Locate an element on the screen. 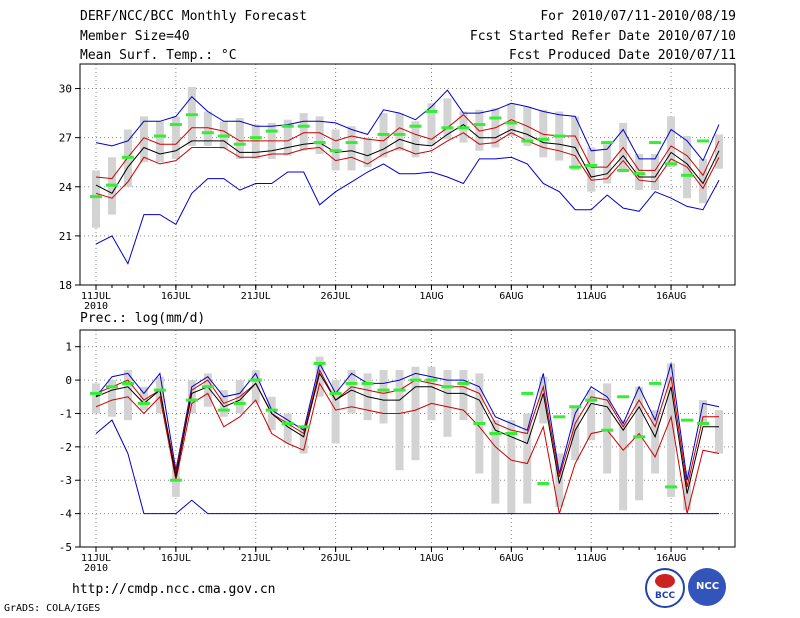 The height and width of the screenshot is (618, 800). variable-label: Mean Surf. Temp.: °C is located at coordinates (158, 55).